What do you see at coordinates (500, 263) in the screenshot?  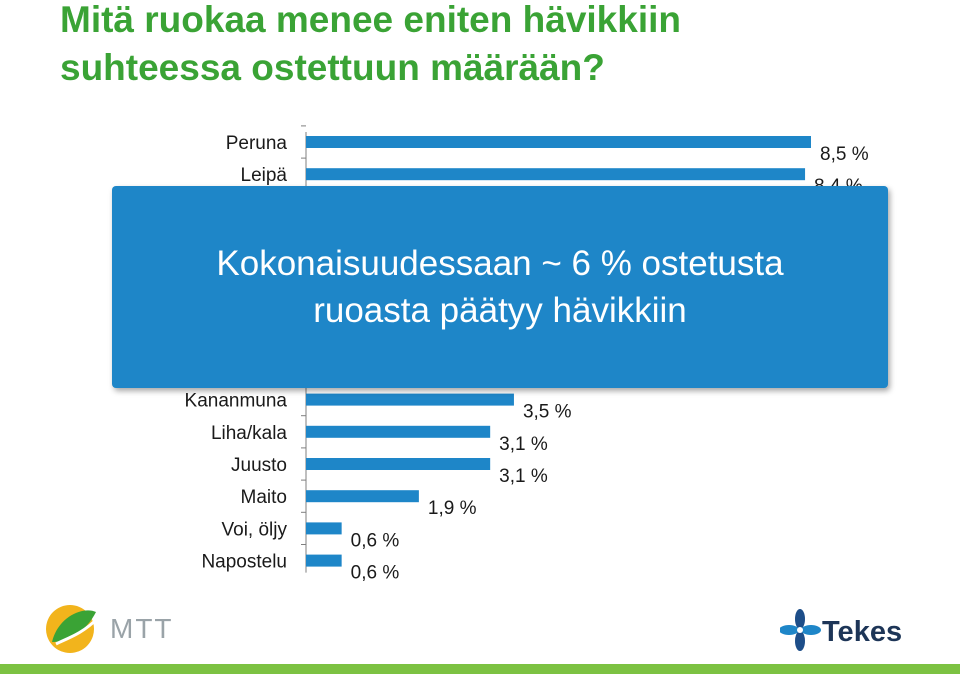 I see `callout-line-1: Kokonaisuudessaan ~ 6 % ostetusta` at bounding box center [500, 263].